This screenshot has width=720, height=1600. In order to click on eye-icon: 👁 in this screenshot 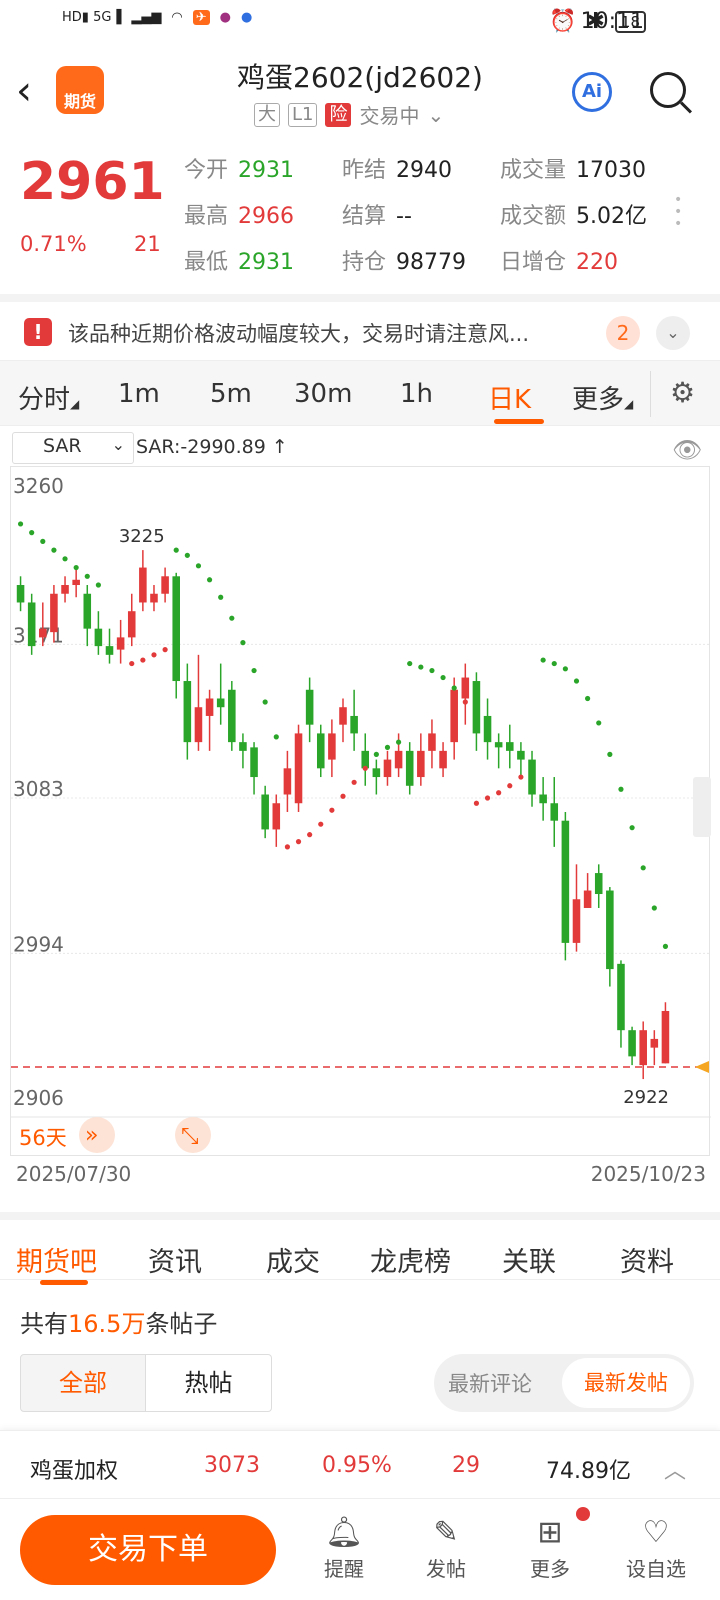, I will do `click(687, 450)`.